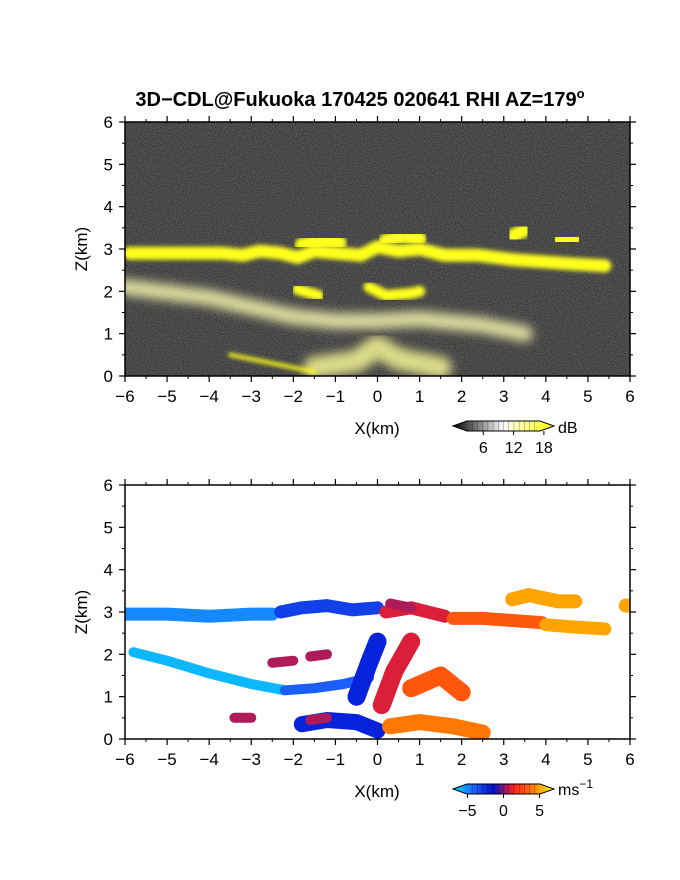 The width and height of the screenshot is (680, 880). Describe the element at coordinates (461, 396) in the screenshot. I see `top-xtick-label: 2` at that location.